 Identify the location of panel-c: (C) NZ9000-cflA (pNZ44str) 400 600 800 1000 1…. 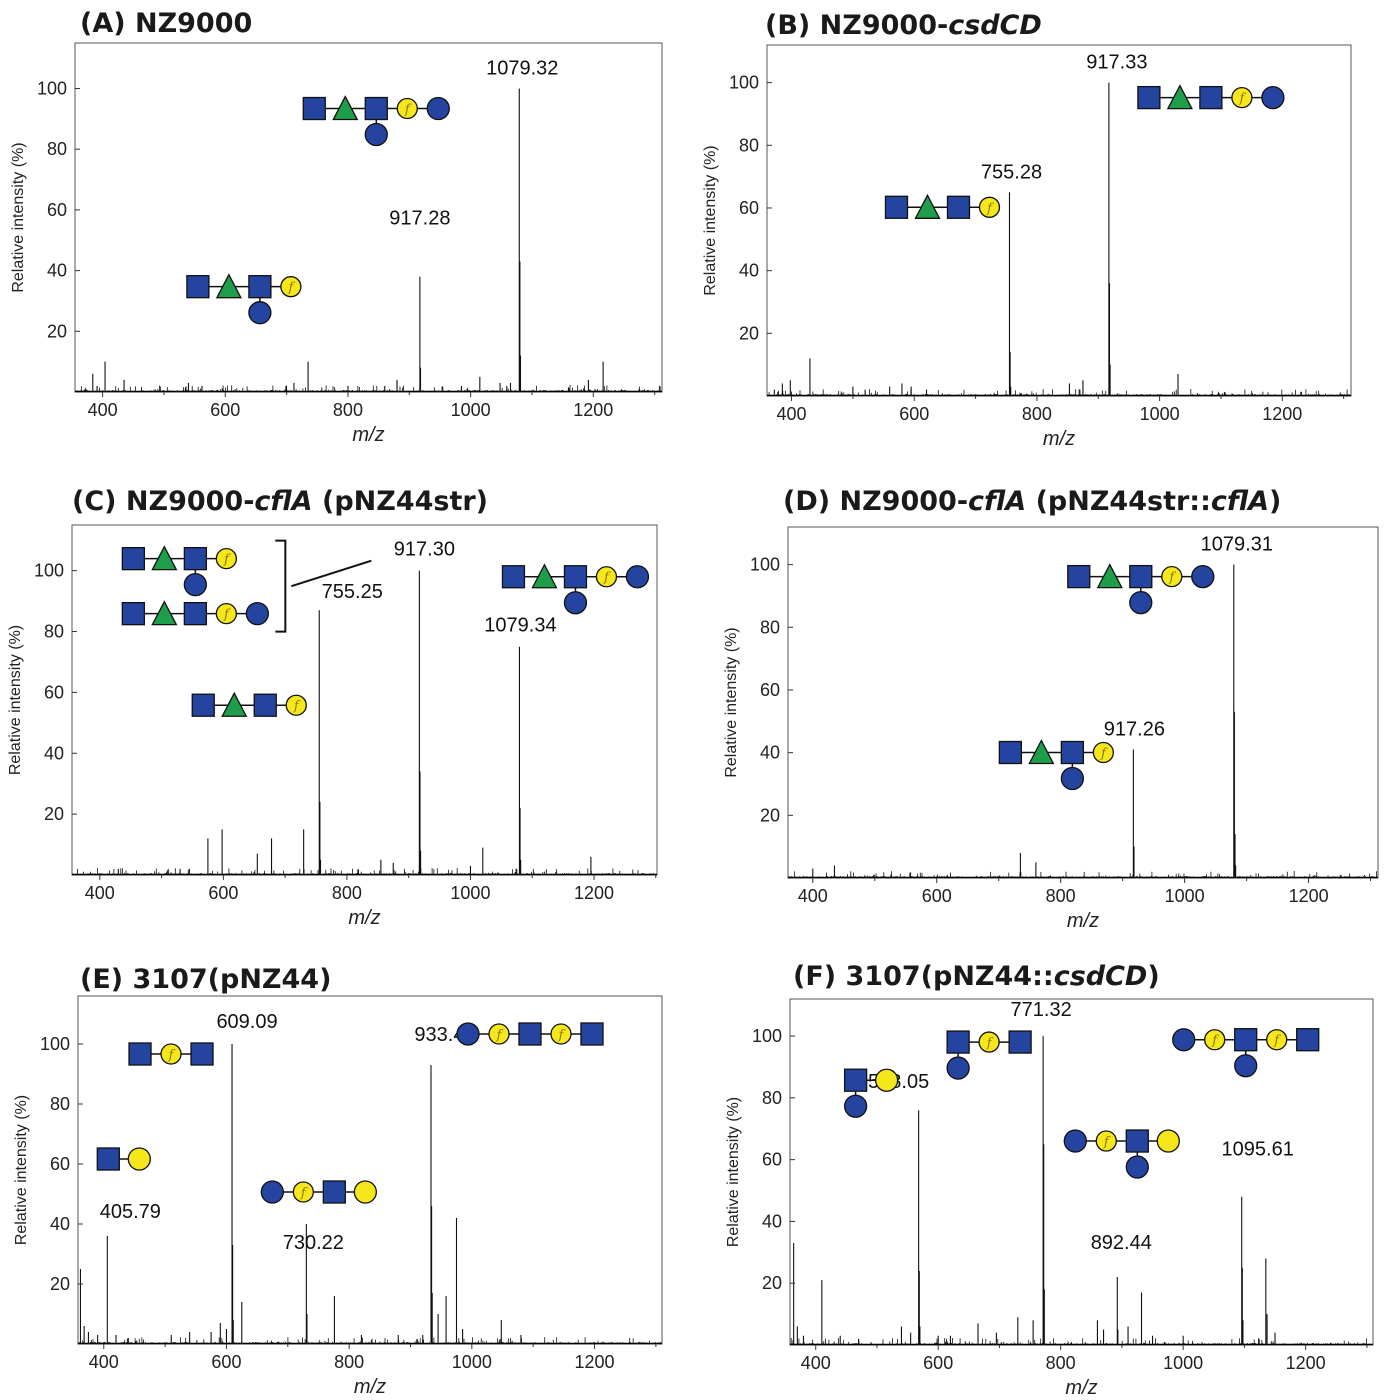
(332, 707).